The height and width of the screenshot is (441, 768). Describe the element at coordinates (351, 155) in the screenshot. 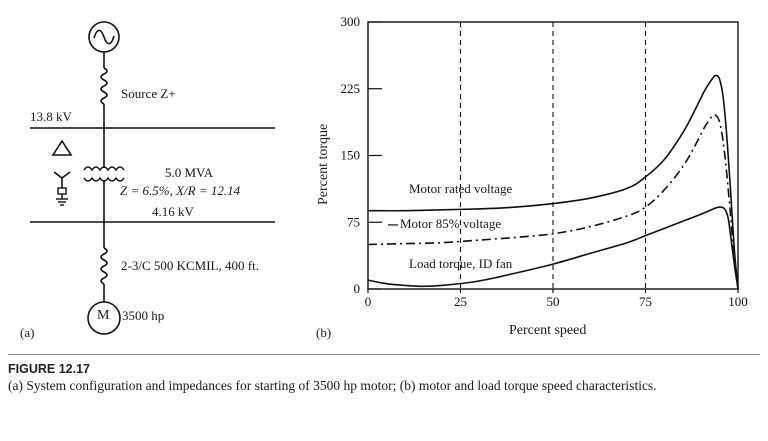

I see `y-tick-label: 150` at that location.